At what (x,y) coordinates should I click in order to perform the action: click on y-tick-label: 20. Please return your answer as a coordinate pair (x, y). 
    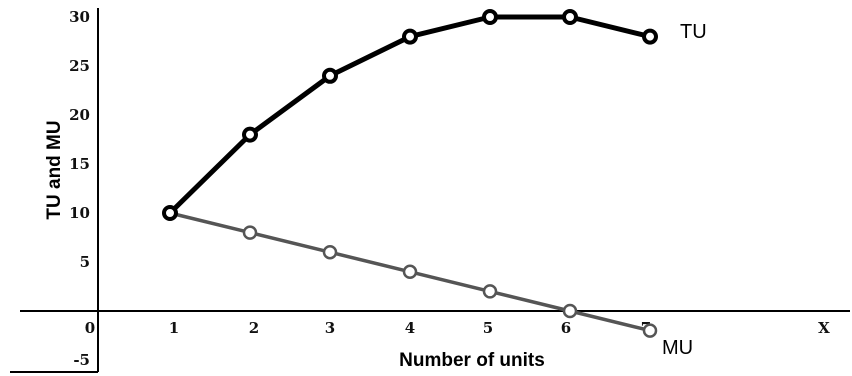
    Looking at the image, I should click on (79, 115).